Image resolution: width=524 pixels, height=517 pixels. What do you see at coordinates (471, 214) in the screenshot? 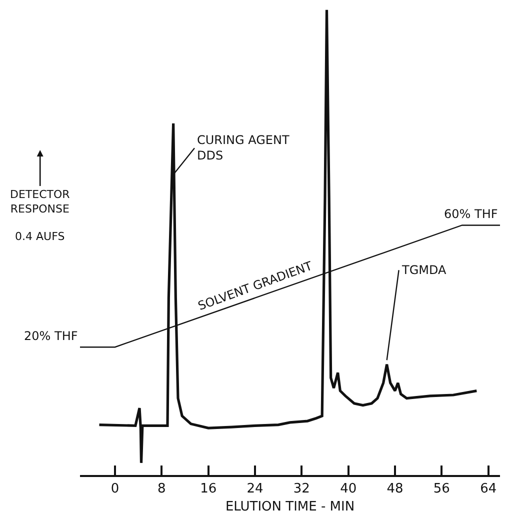
I see `annotation: 60% THF` at bounding box center [471, 214].